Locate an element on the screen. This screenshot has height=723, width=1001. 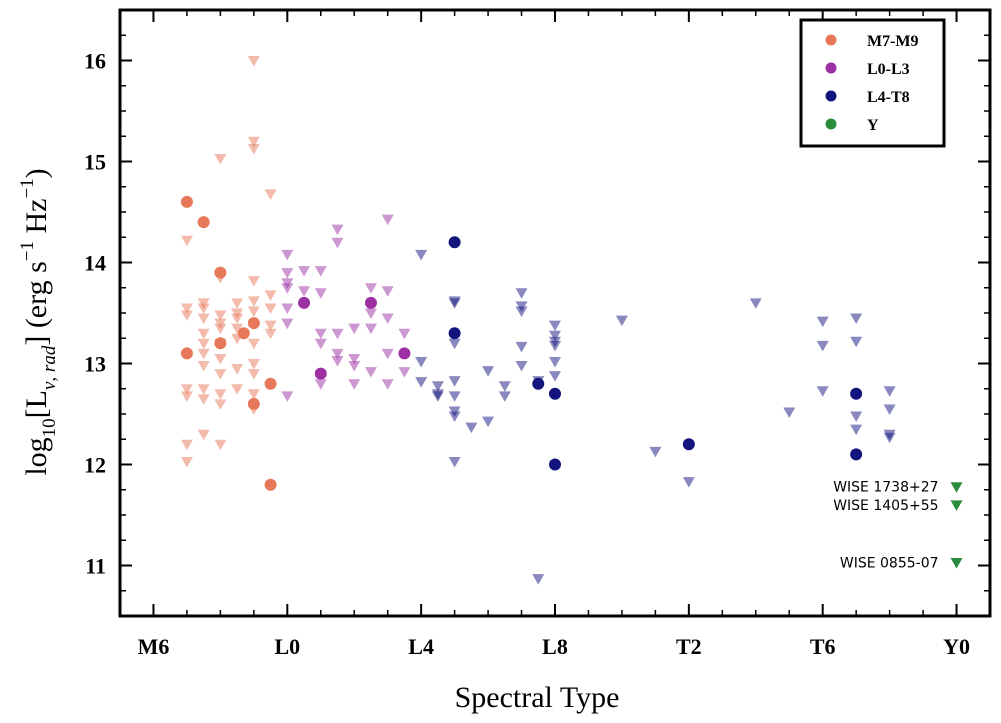
x-tick-label: Y0 is located at coordinates (956, 646).